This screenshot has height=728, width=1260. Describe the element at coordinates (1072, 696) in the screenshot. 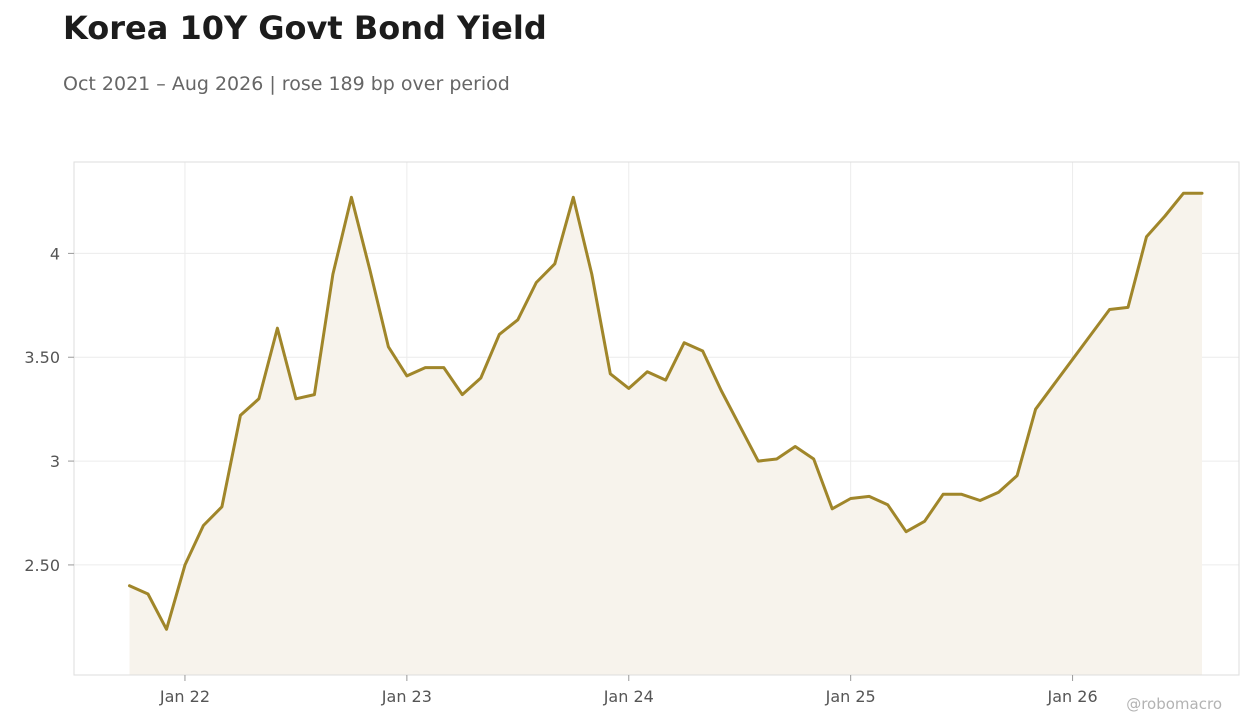

I see `x-tick-label: Jan 26` at that location.